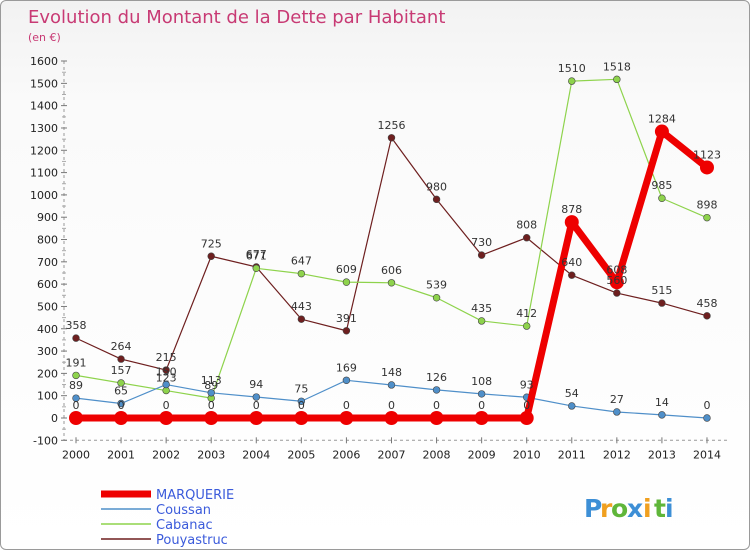 The width and height of the screenshot is (750, 550). What do you see at coordinates (391, 454) in the screenshot?
I see `x-tick-label: 2007` at bounding box center [391, 454].